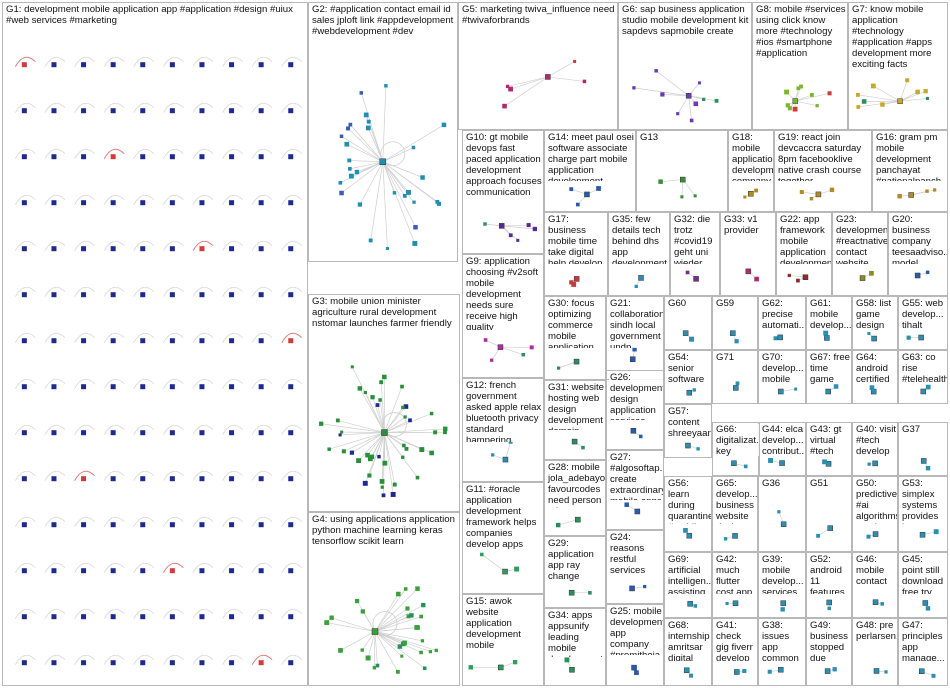 Image resolution: width=950 pixels, height=688 pixels. What do you see at coordinates (640, 436) in the screenshot?
I see `g26-node` at bounding box center [640, 436].